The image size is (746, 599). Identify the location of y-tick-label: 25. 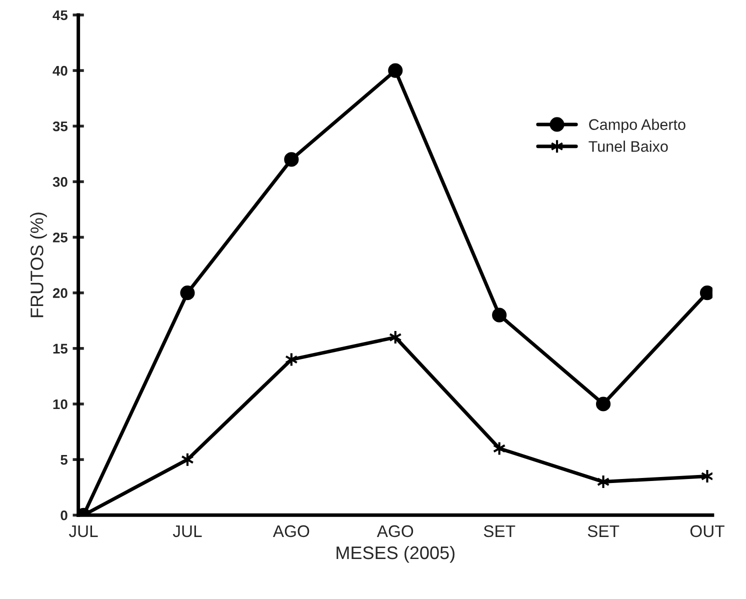
(60, 237).